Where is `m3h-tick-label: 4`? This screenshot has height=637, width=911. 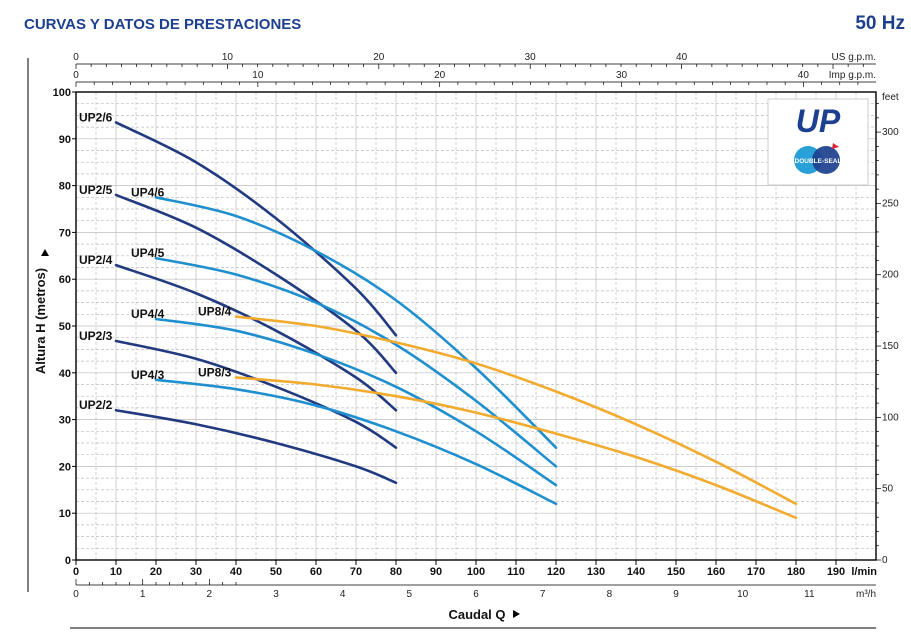
m3h-tick-label: 4 is located at coordinates (343, 594).